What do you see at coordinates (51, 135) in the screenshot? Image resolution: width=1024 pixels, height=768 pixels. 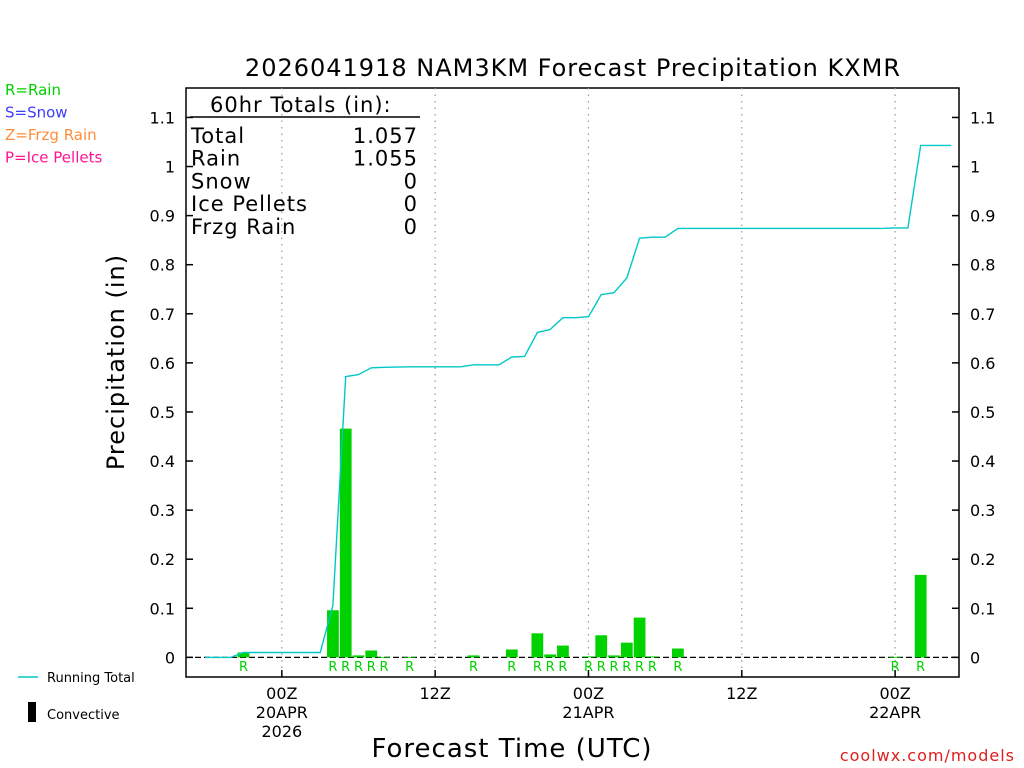 I see `precip-type-legend-item: Z=Frzg Rain` at bounding box center [51, 135].